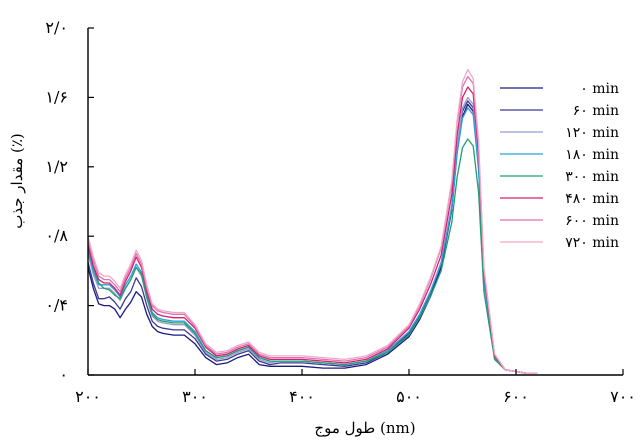 The image size is (641, 442). What do you see at coordinates (623, 396) in the screenshot?
I see `x-tick-label: ۷۰۰` at bounding box center [623, 396].